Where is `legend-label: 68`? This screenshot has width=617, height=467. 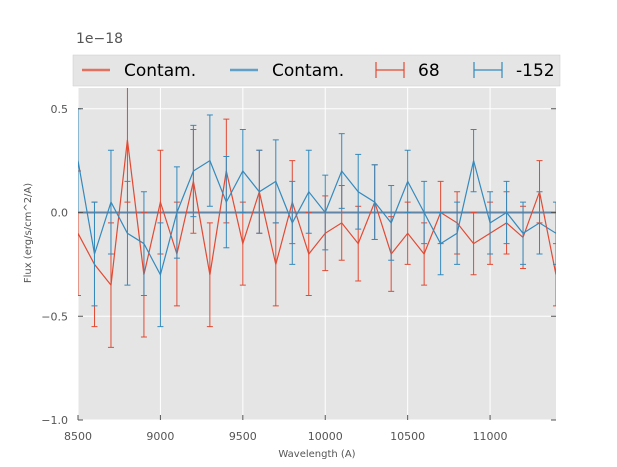 legend-label: 68 is located at coordinates (429, 71).